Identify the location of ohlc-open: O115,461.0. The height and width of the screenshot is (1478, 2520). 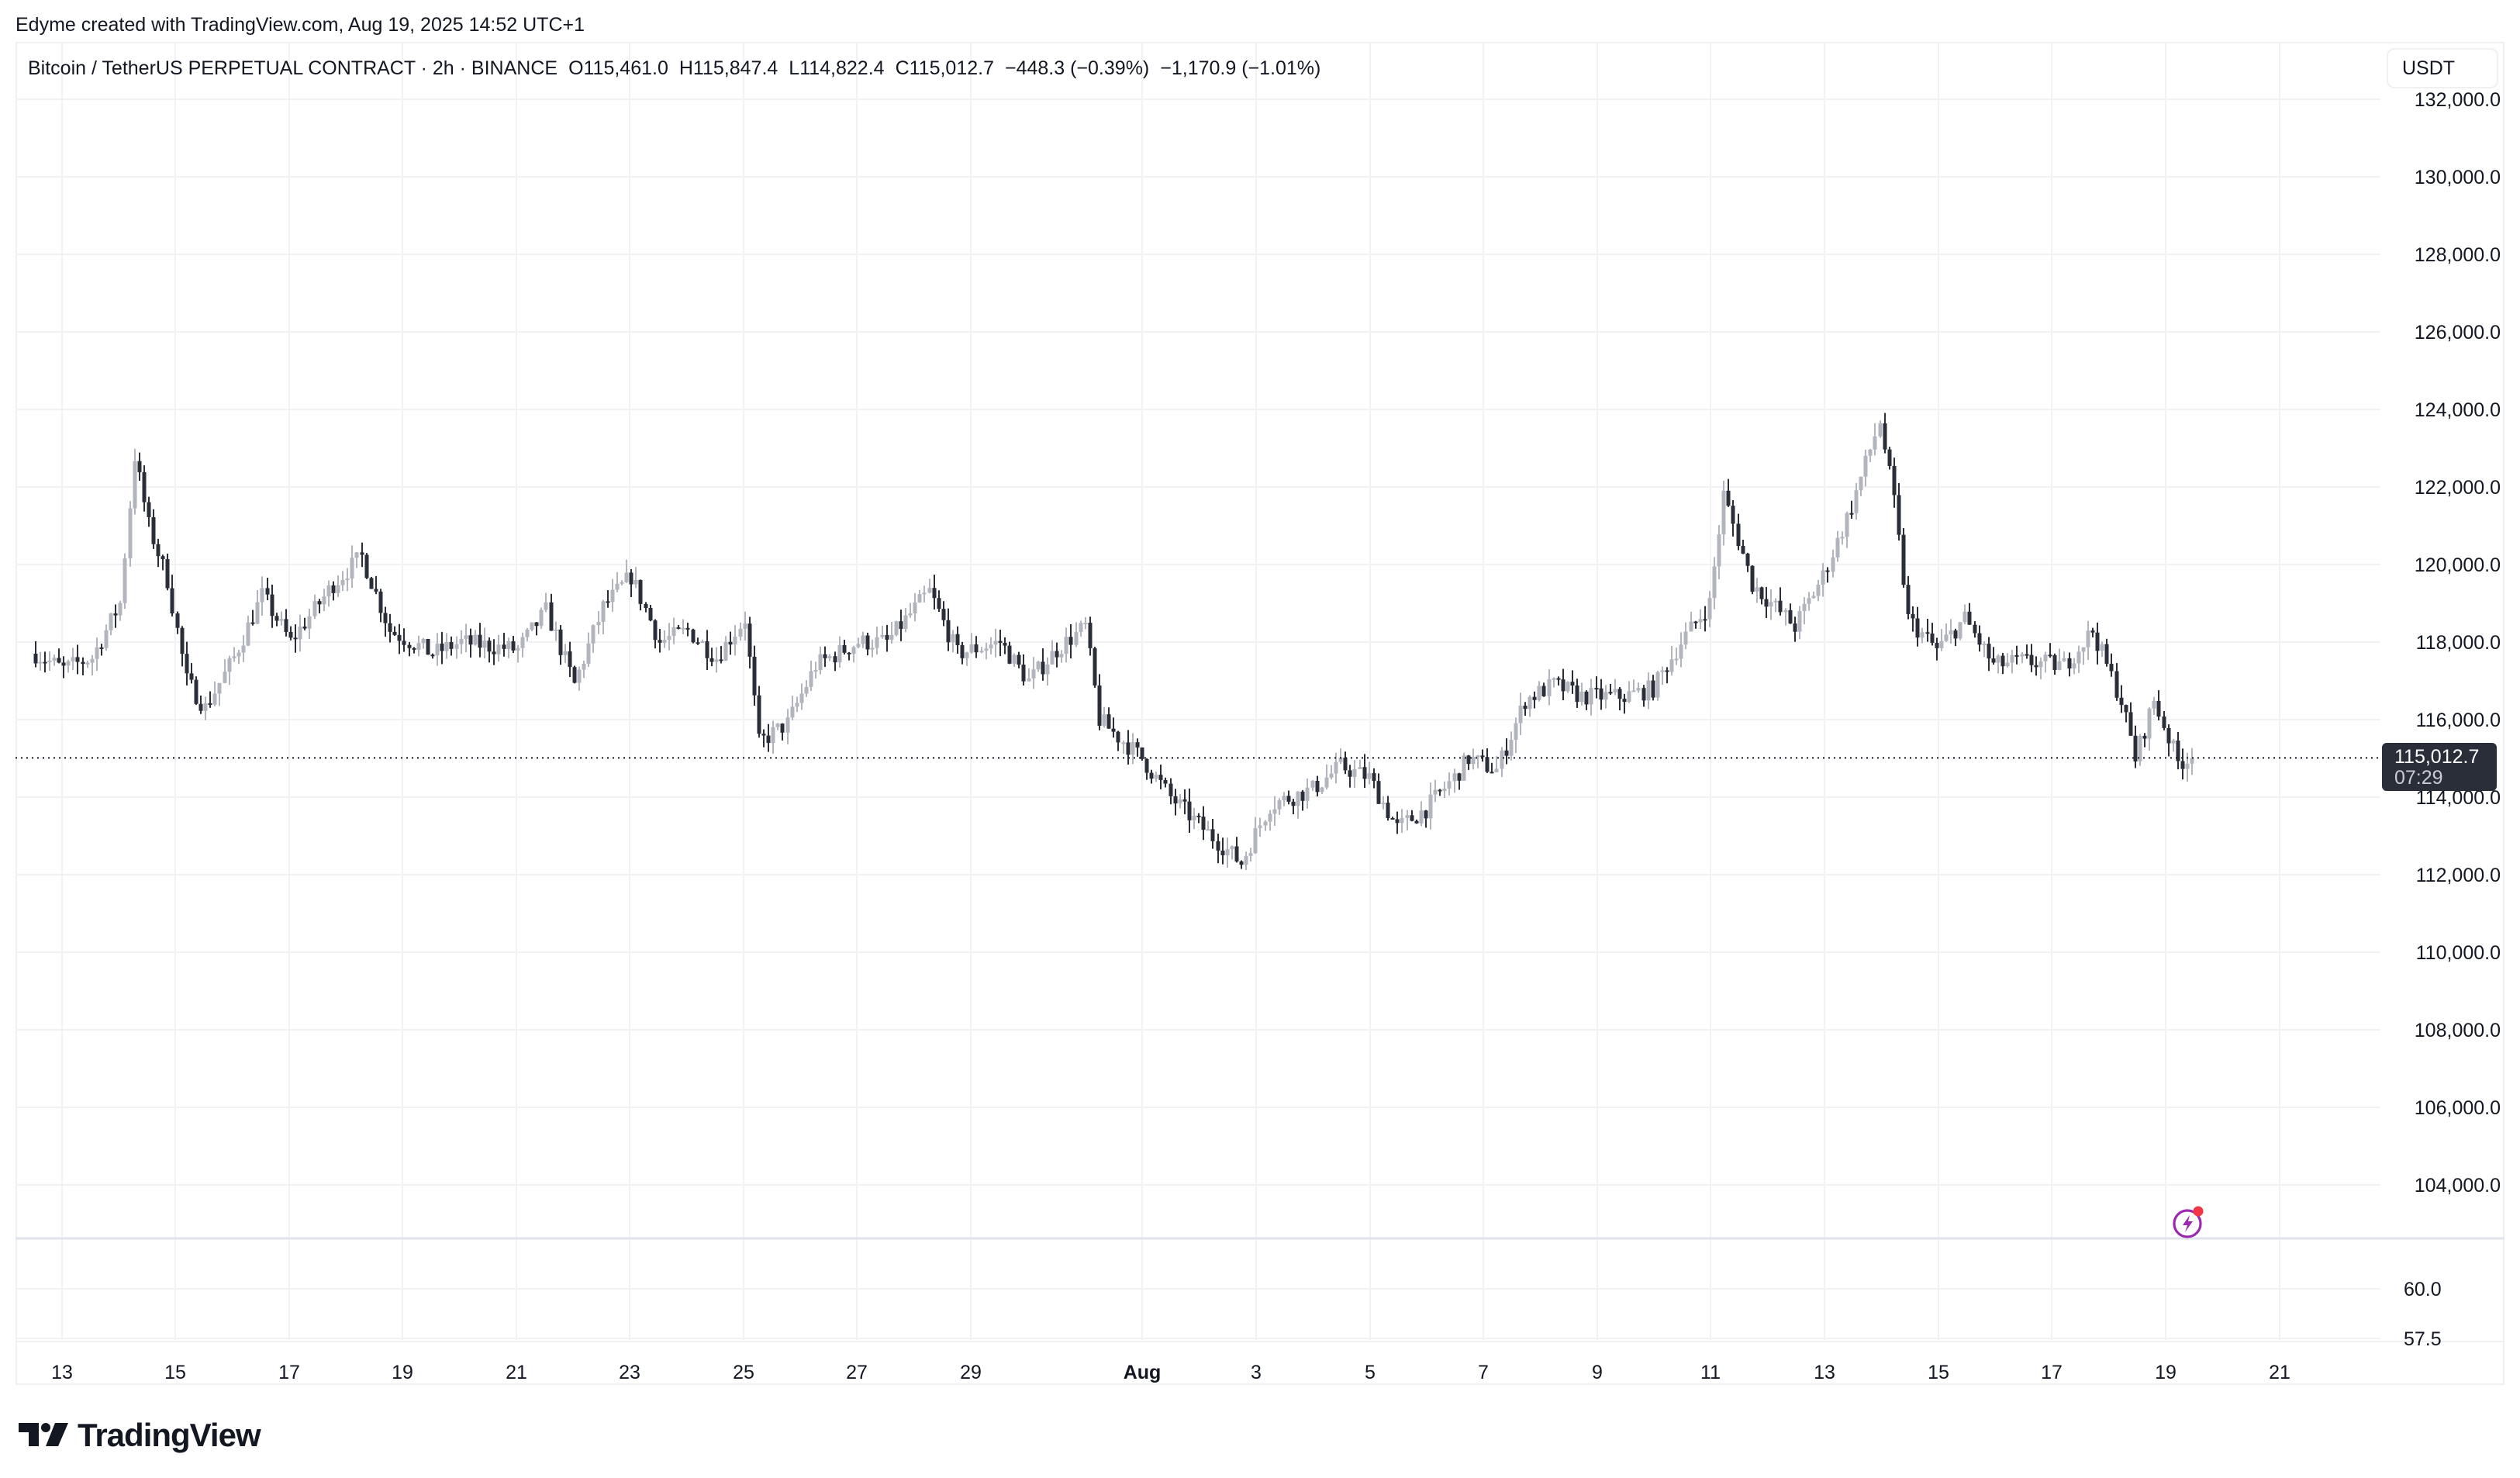
(618, 68).